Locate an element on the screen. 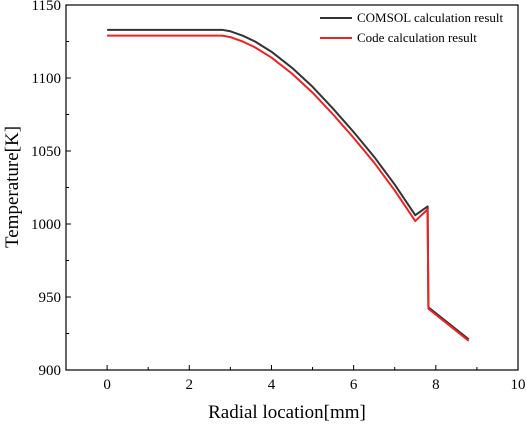 This screenshot has height=427, width=526. x-tick-label: 6 is located at coordinates (354, 385).